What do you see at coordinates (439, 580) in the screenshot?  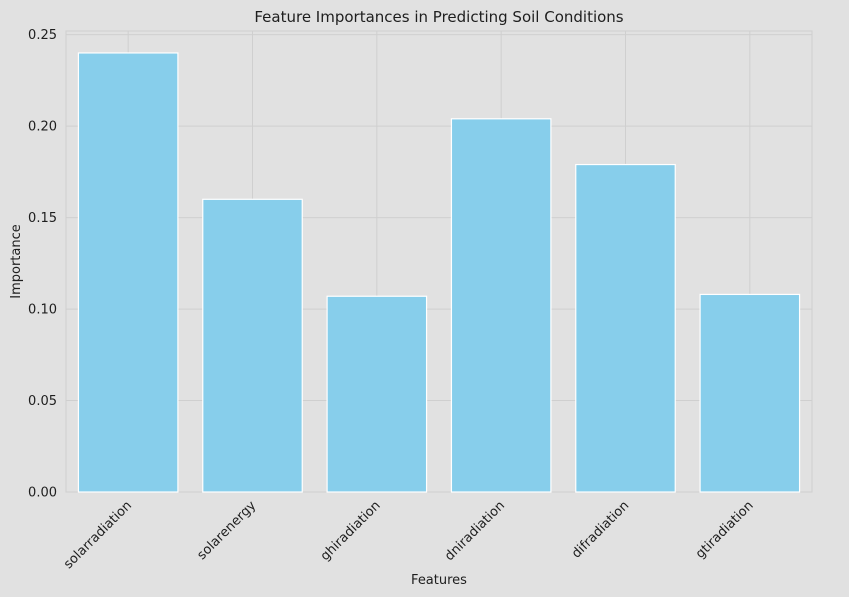 I see `x-axis-label: Features` at bounding box center [439, 580].